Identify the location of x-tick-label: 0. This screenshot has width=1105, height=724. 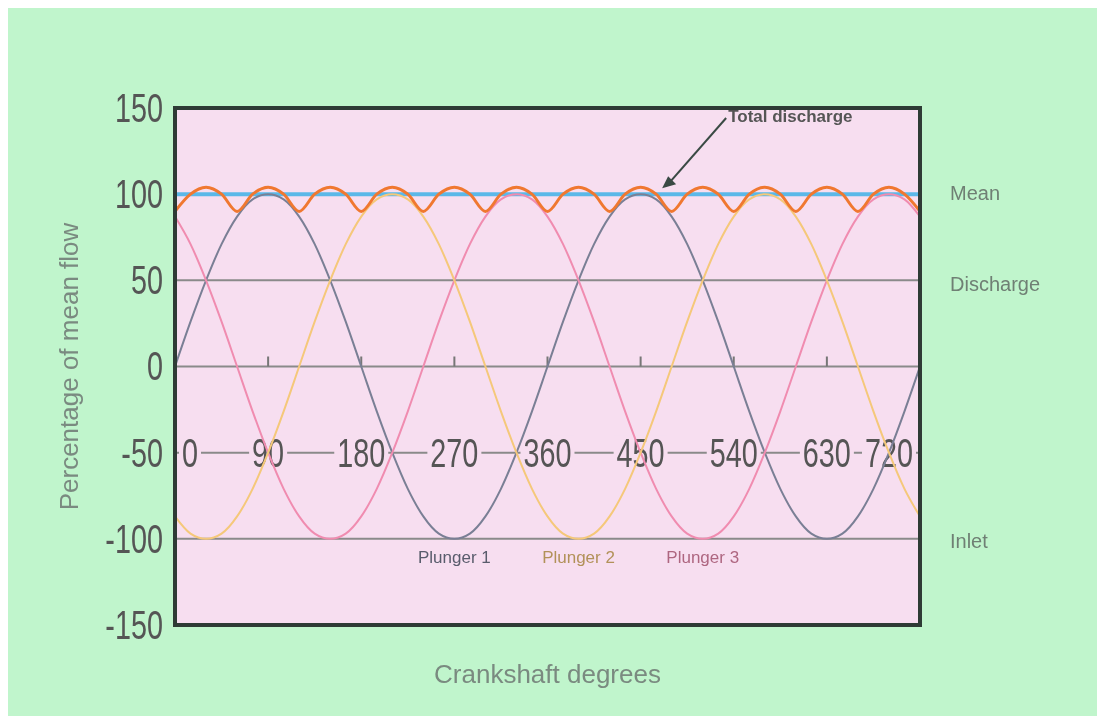
(190, 452).